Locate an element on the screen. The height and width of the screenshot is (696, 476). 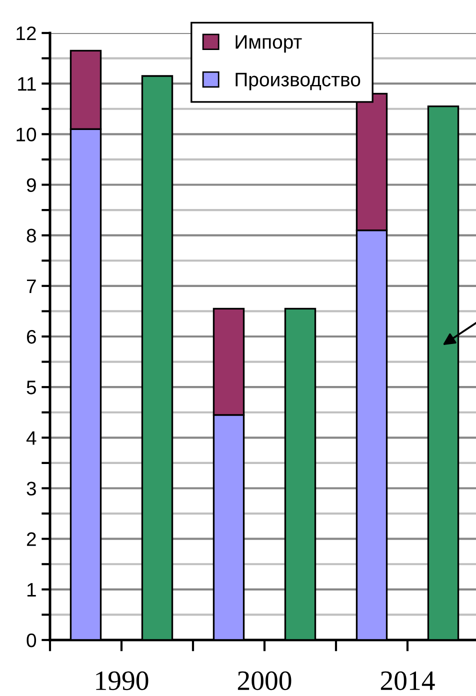
x-tick-label: 2000 is located at coordinates (265, 680).